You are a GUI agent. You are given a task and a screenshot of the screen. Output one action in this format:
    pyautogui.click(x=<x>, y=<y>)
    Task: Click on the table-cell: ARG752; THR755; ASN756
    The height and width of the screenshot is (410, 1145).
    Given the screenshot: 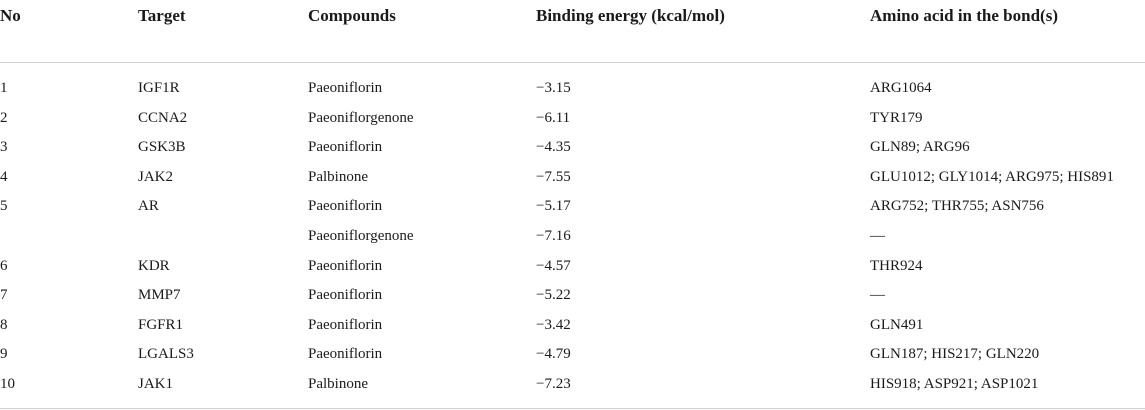 What is the action you would take?
    pyautogui.click(x=957, y=206)
    